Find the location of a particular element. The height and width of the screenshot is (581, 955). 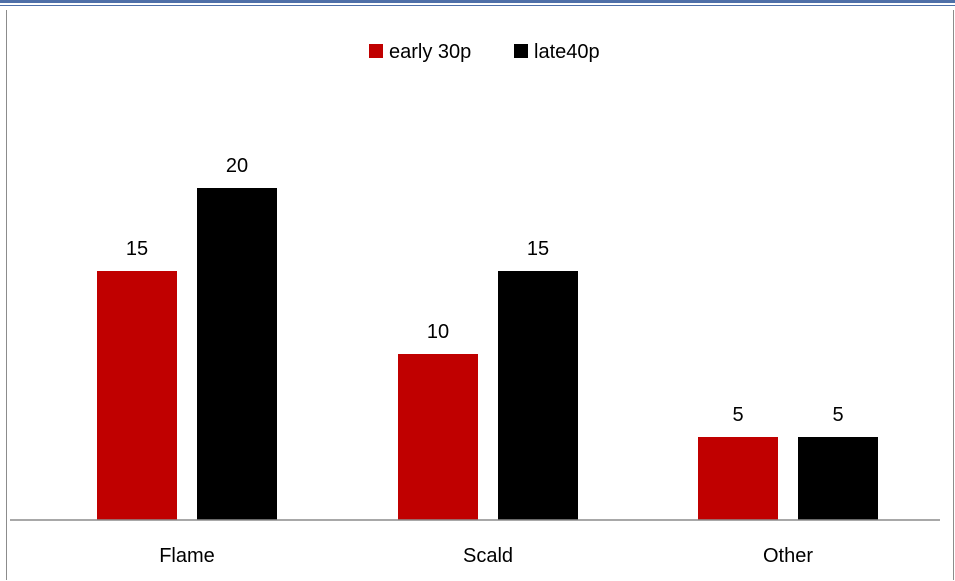

bar-flame-late is located at coordinates (237, 354).